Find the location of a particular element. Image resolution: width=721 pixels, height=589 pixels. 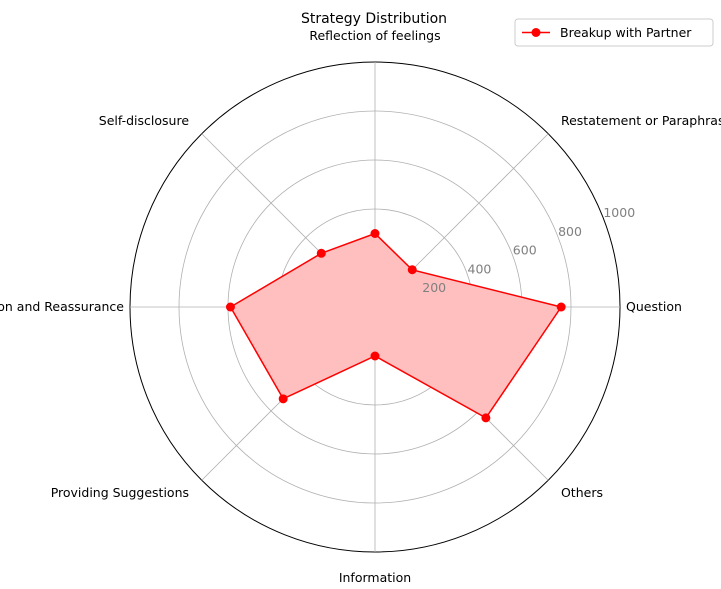

category-label: Restatement or Paraphrasing is located at coordinates (641, 120).